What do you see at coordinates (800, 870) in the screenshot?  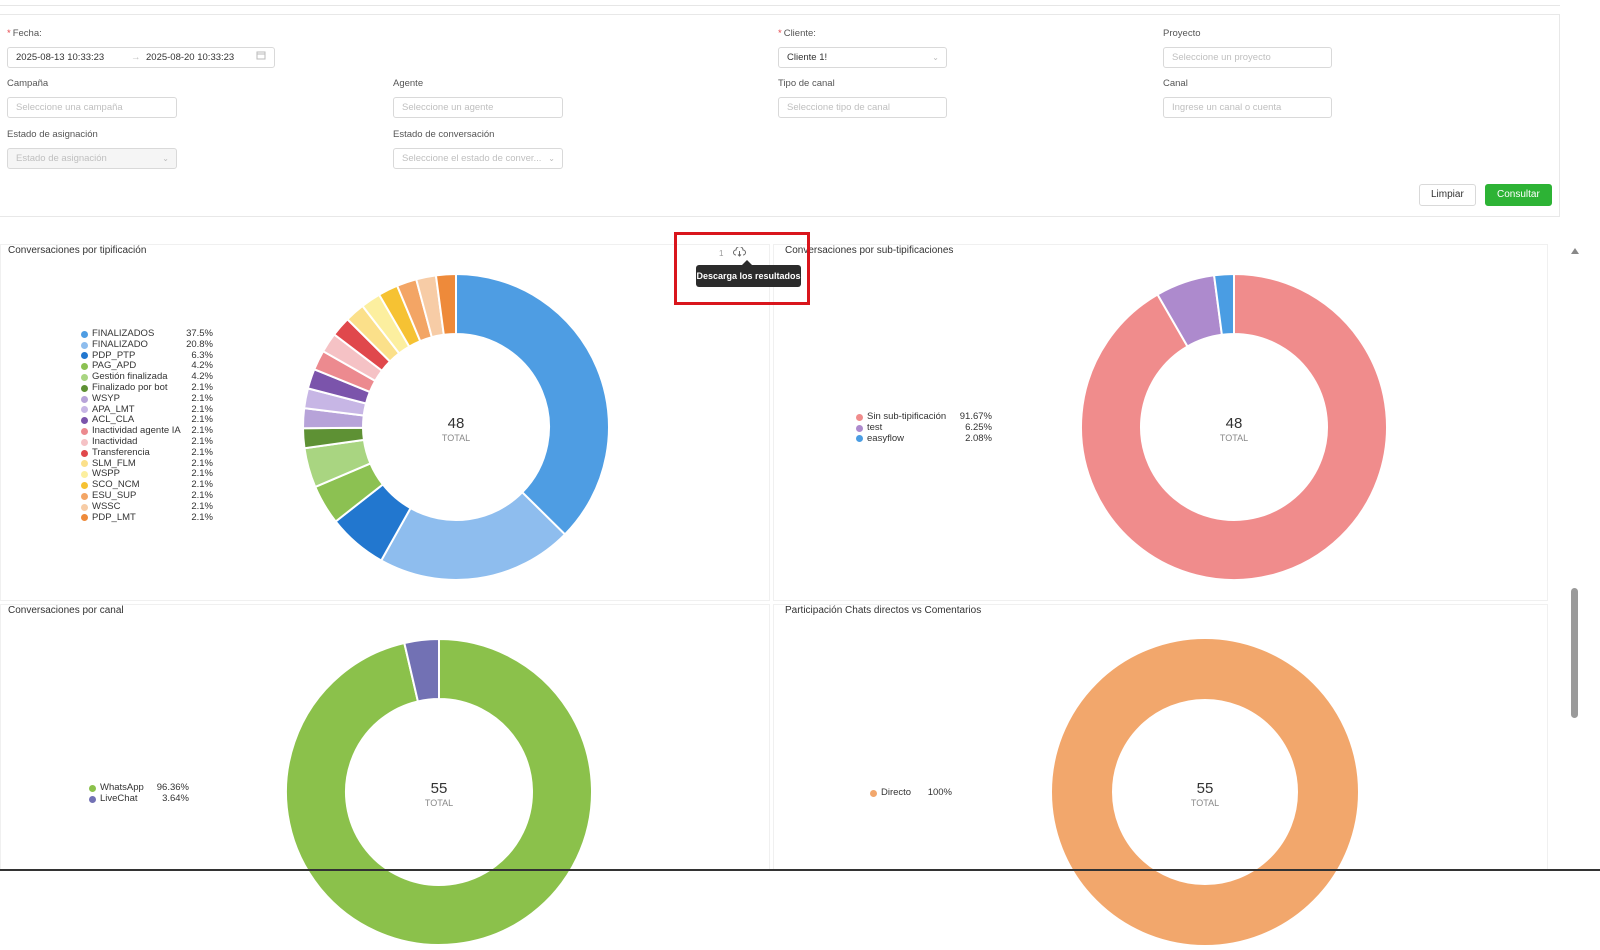 I see `bottom-edge` at bounding box center [800, 870].